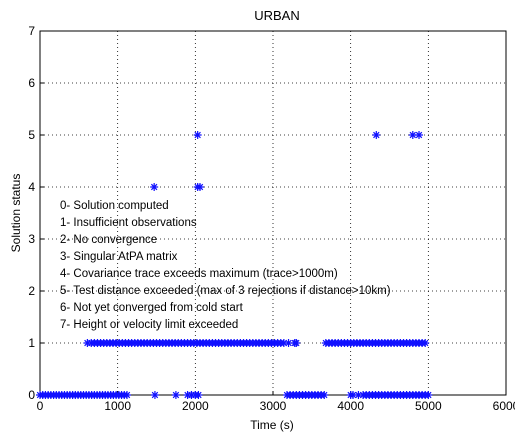  Describe the element at coordinates (350, 406) in the screenshot. I see `x-tick-label: 4000` at that location.